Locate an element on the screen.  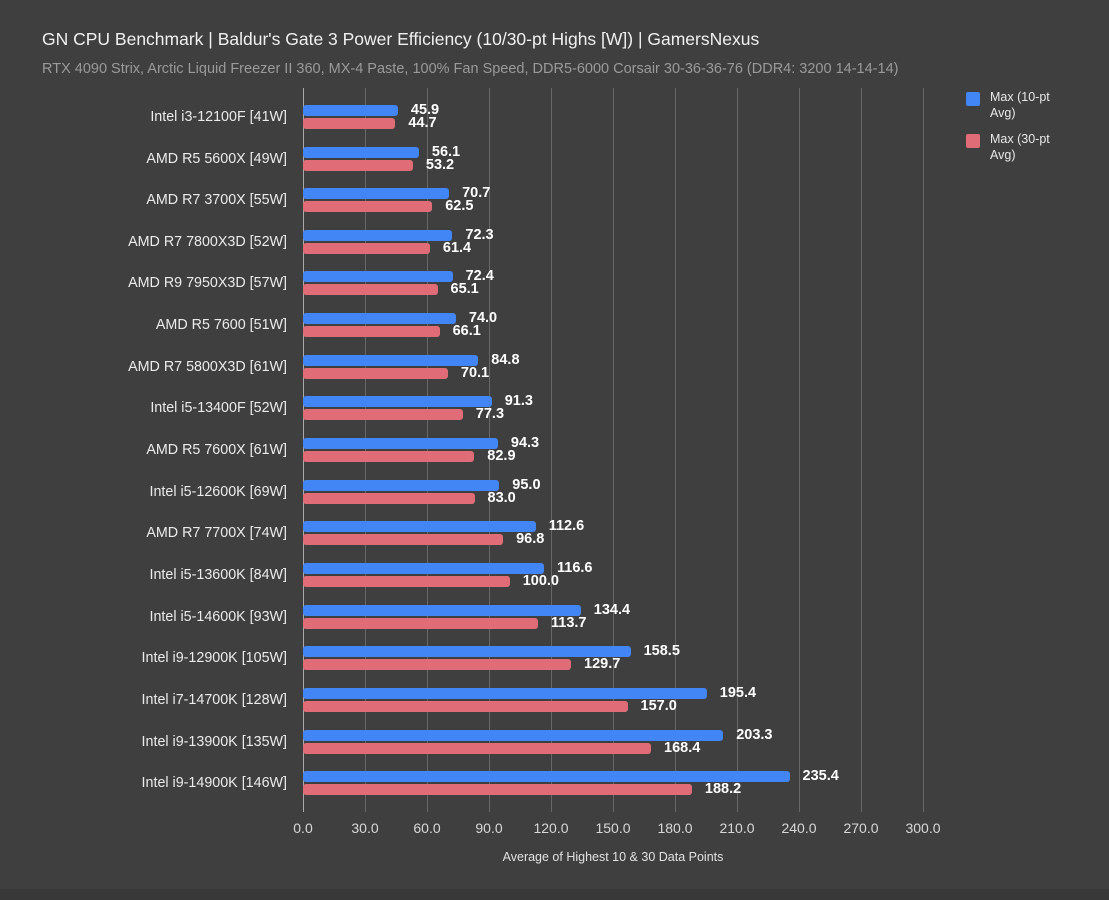
value-label: 188.2 is located at coordinates (723, 789).